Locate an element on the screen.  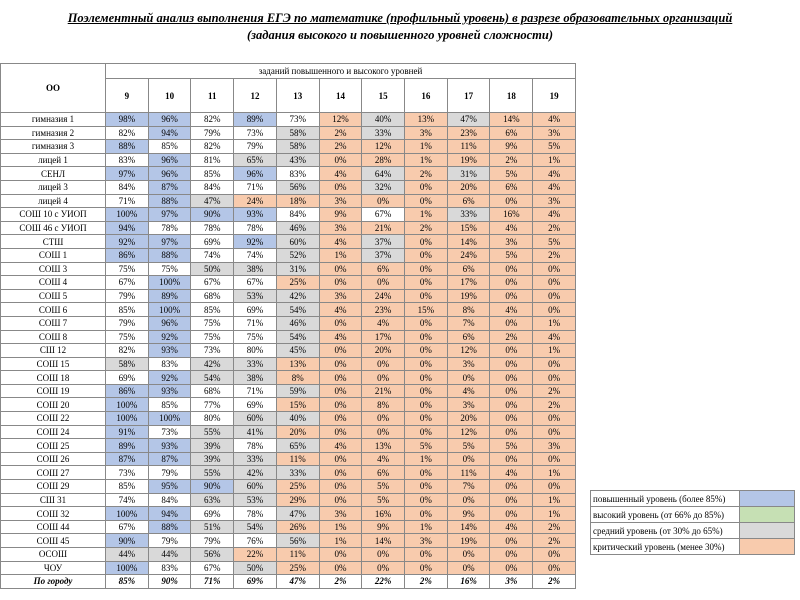
table-row: СОШ 19 86% 93% 68% 71% 59% 0% 21% 0% 4% 0% 2% is located at coordinates (288, 391).